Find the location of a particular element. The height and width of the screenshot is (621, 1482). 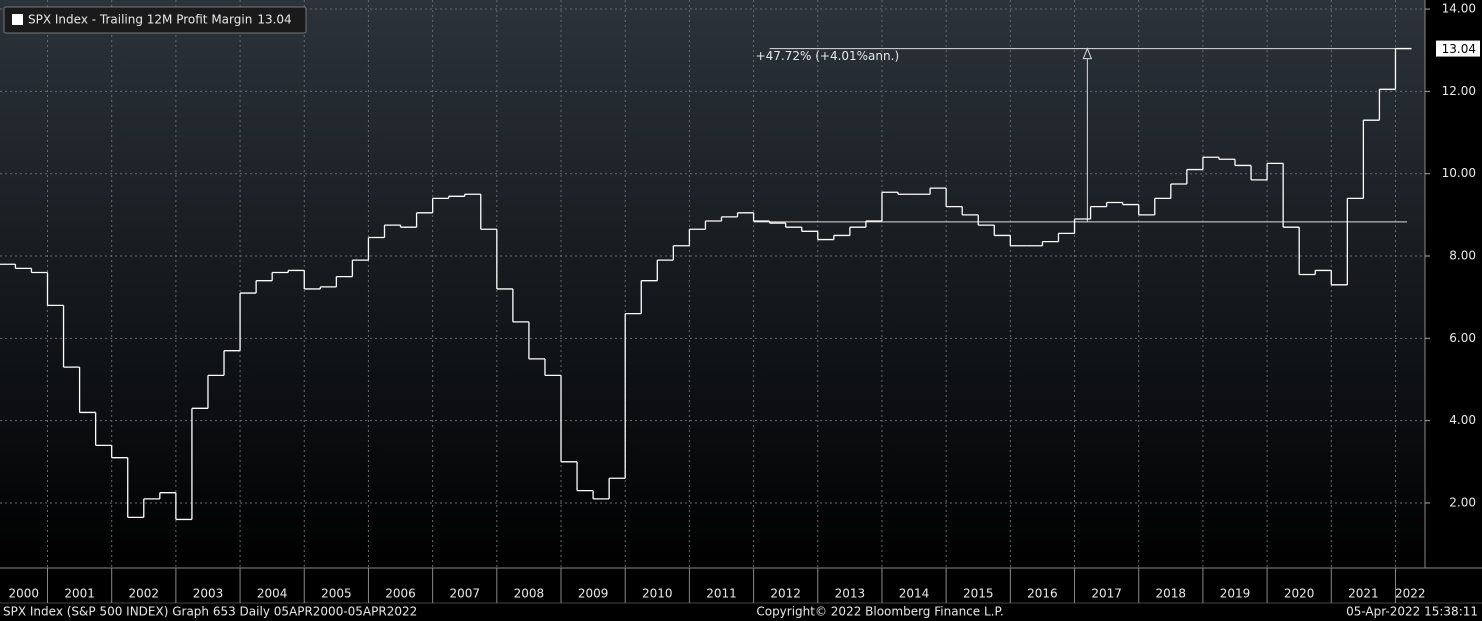

footer-right: 05-Apr-2022 15:38:11 is located at coordinates (1412, 612).